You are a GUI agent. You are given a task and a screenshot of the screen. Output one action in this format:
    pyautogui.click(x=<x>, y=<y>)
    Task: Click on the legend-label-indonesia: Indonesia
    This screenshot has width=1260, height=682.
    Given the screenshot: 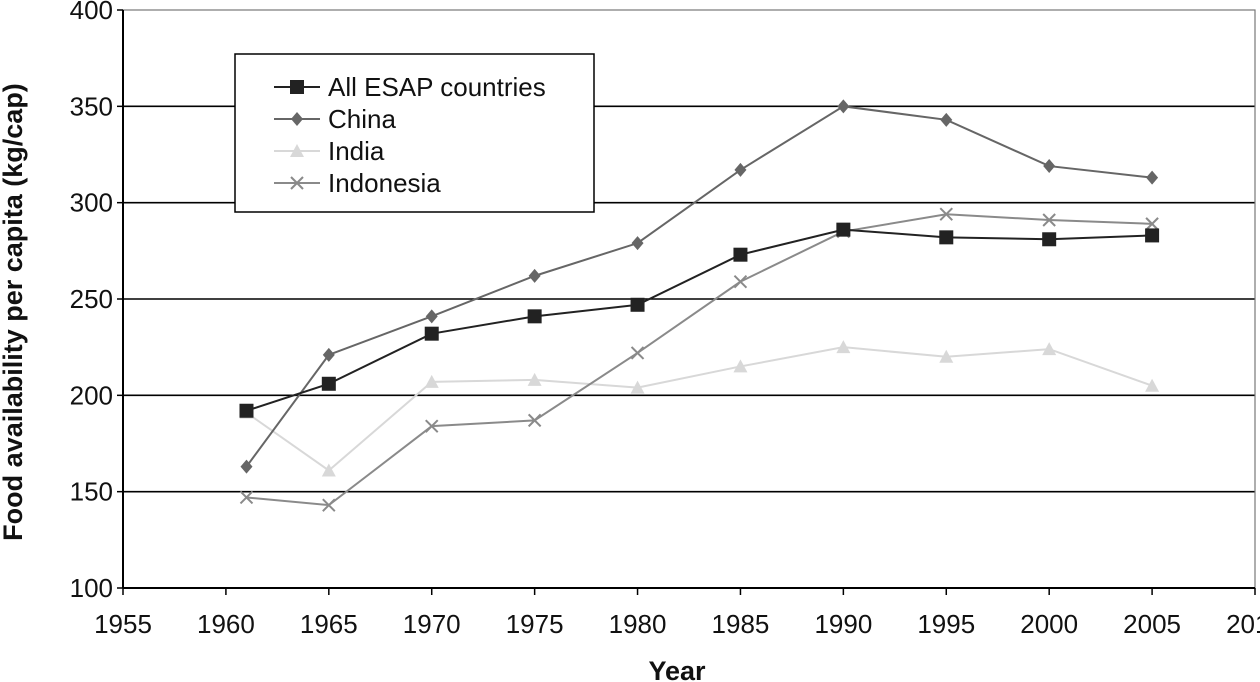 What is the action you would take?
    pyautogui.click(x=384, y=183)
    